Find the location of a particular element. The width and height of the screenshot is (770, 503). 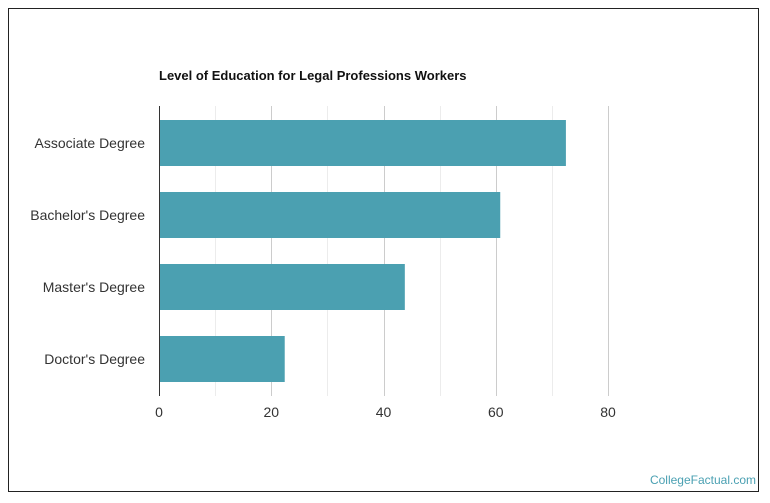

brand-watermark: CollegeFactual.com is located at coordinates (702, 480).